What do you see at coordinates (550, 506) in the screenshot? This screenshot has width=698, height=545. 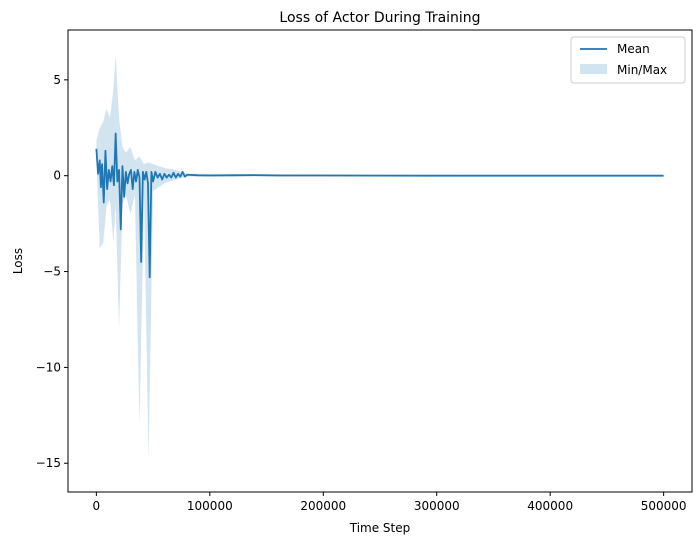 I see `x-tick-label: 400000` at bounding box center [550, 506].